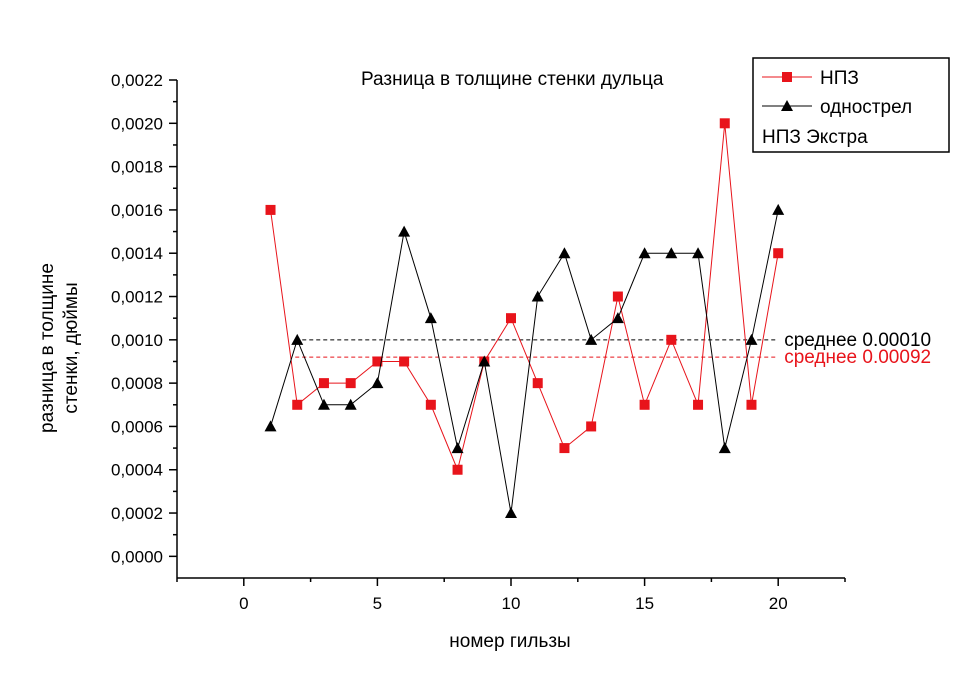 The image size is (980, 693). What do you see at coordinates (509, 641) in the screenshot?
I see `x-axis-title: номер гильзы` at bounding box center [509, 641].